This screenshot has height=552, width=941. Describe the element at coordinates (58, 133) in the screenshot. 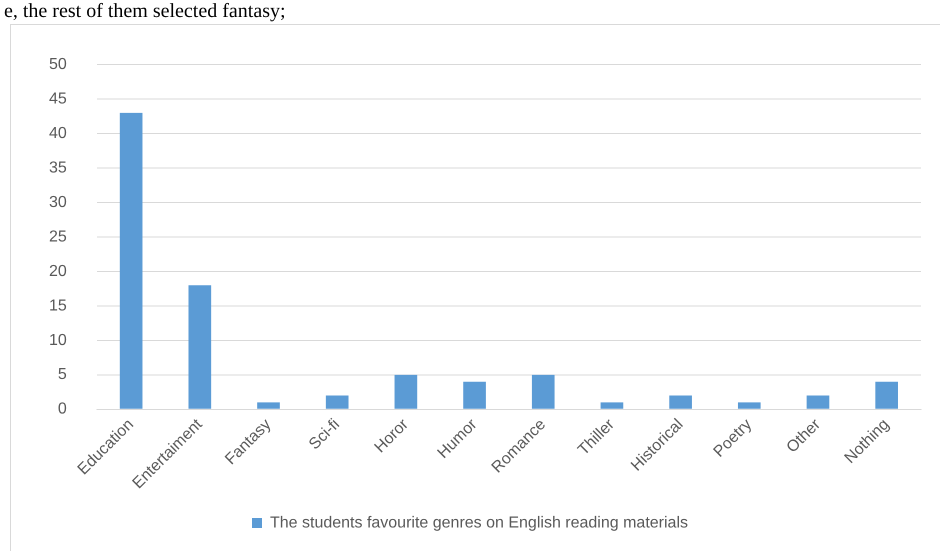

I see `y-tick-label: 40` at that location.